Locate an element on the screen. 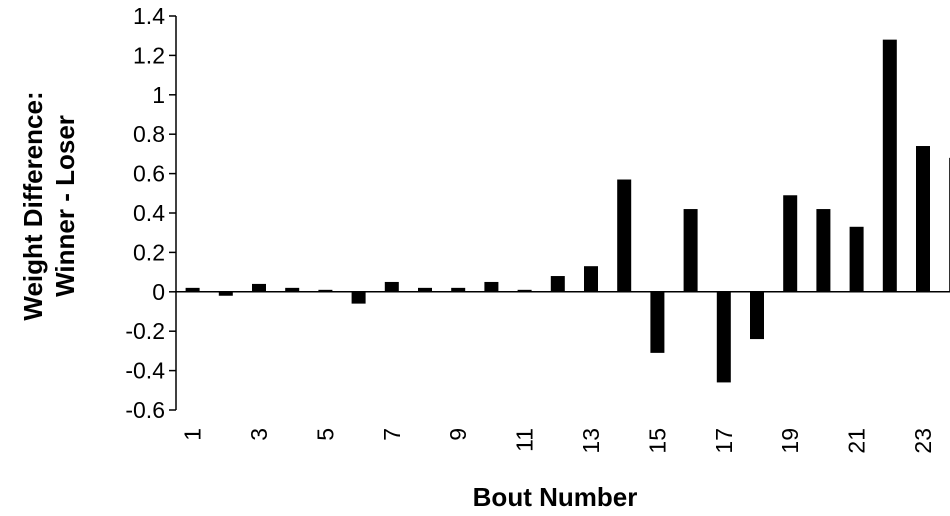 The height and width of the screenshot is (516, 950). x-tick-label: 17 is located at coordinates (724, 441).